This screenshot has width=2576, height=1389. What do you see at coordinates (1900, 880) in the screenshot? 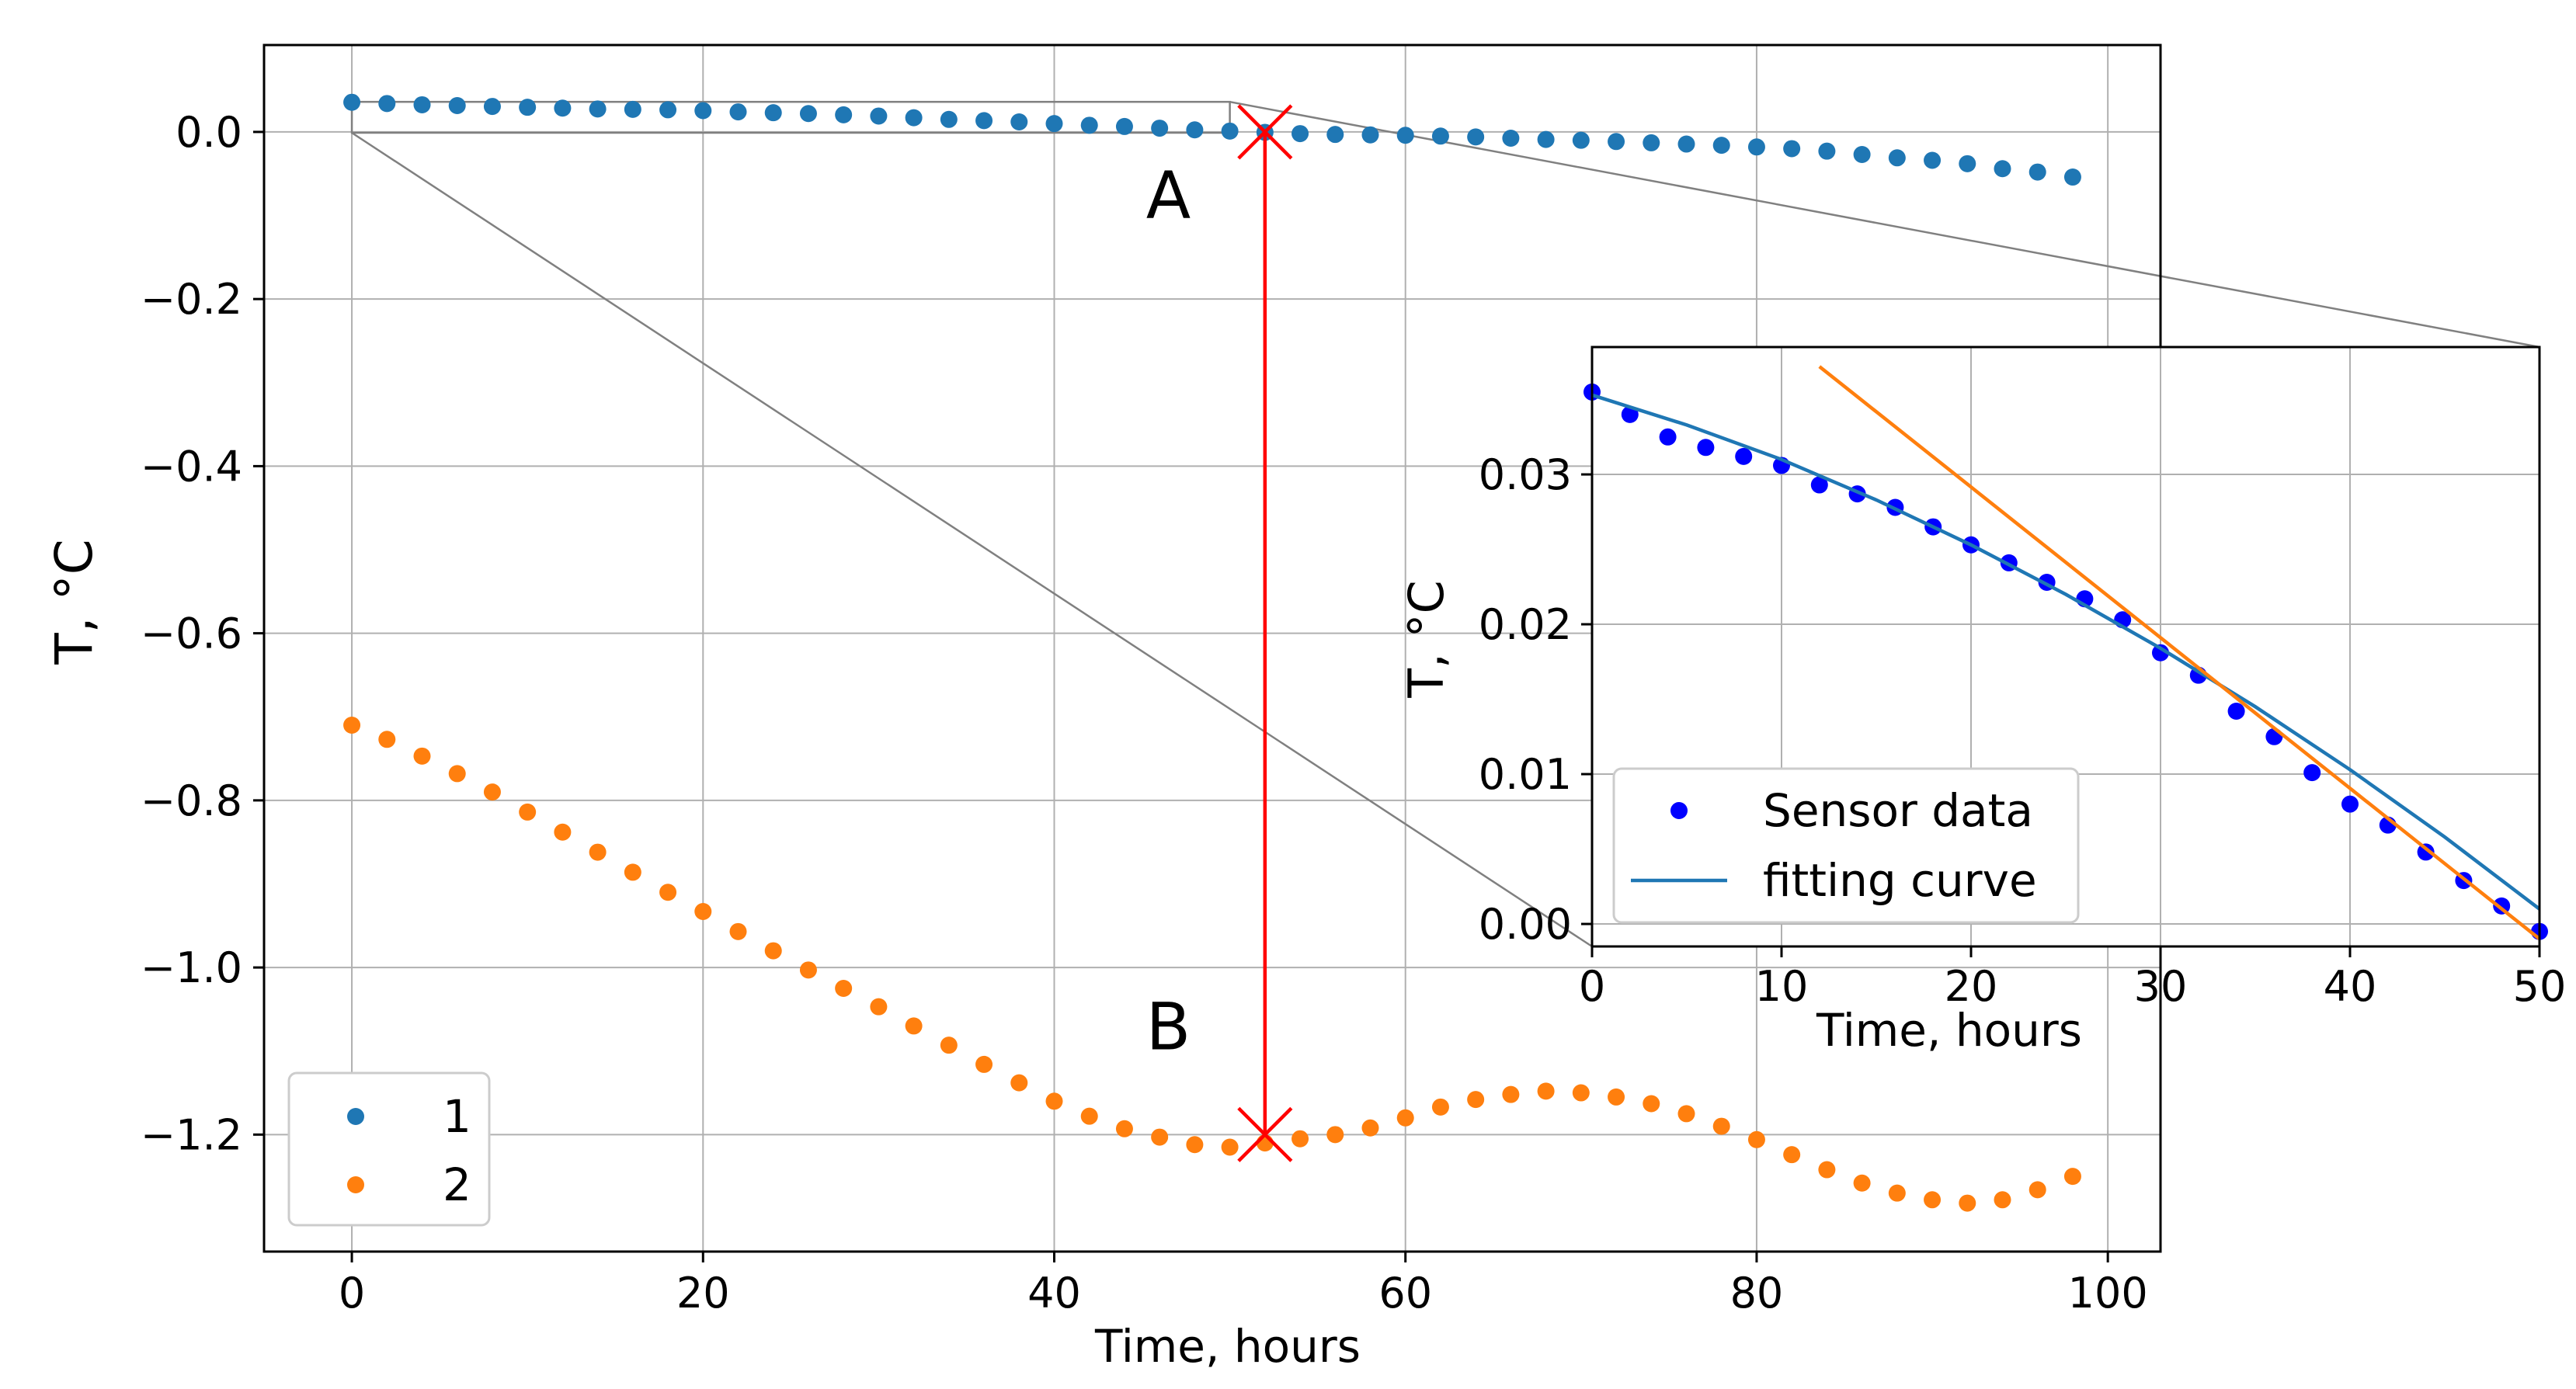
I see `legend-label-fitting-curve: fitting curve` at bounding box center [1900, 880].